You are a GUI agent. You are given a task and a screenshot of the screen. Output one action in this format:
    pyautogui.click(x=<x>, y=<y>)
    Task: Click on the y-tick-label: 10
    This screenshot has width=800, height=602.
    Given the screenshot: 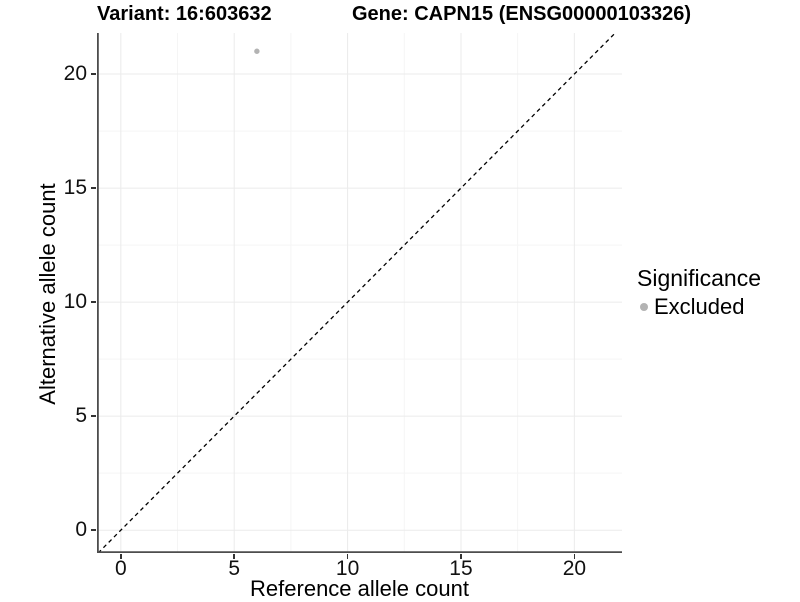 What is the action you would take?
    pyautogui.click(x=75, y=302)
    